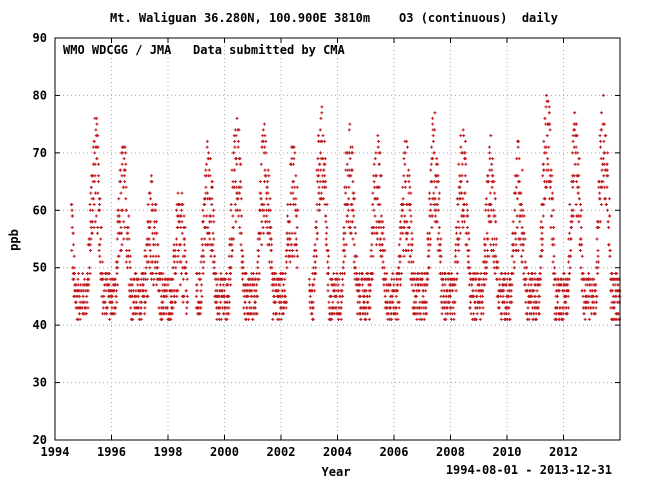 The height and width of the screenshot is (479, 648). Describe the element at coordinates (40, 239) in the screenshot. I see `y-tick-labels: 20 30 40 50 60 70 80 90` at that location.